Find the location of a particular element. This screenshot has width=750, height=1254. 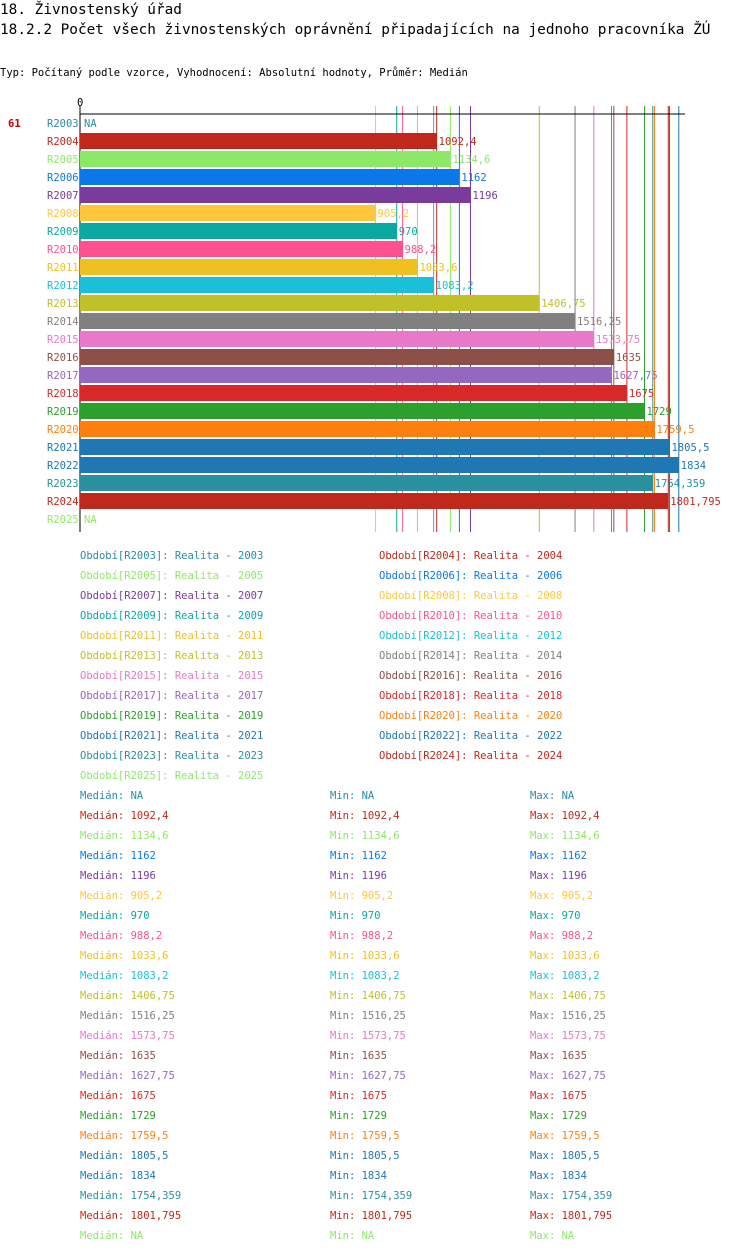

stat-max: Max: 1635 is located at coordinates (558, 1056).